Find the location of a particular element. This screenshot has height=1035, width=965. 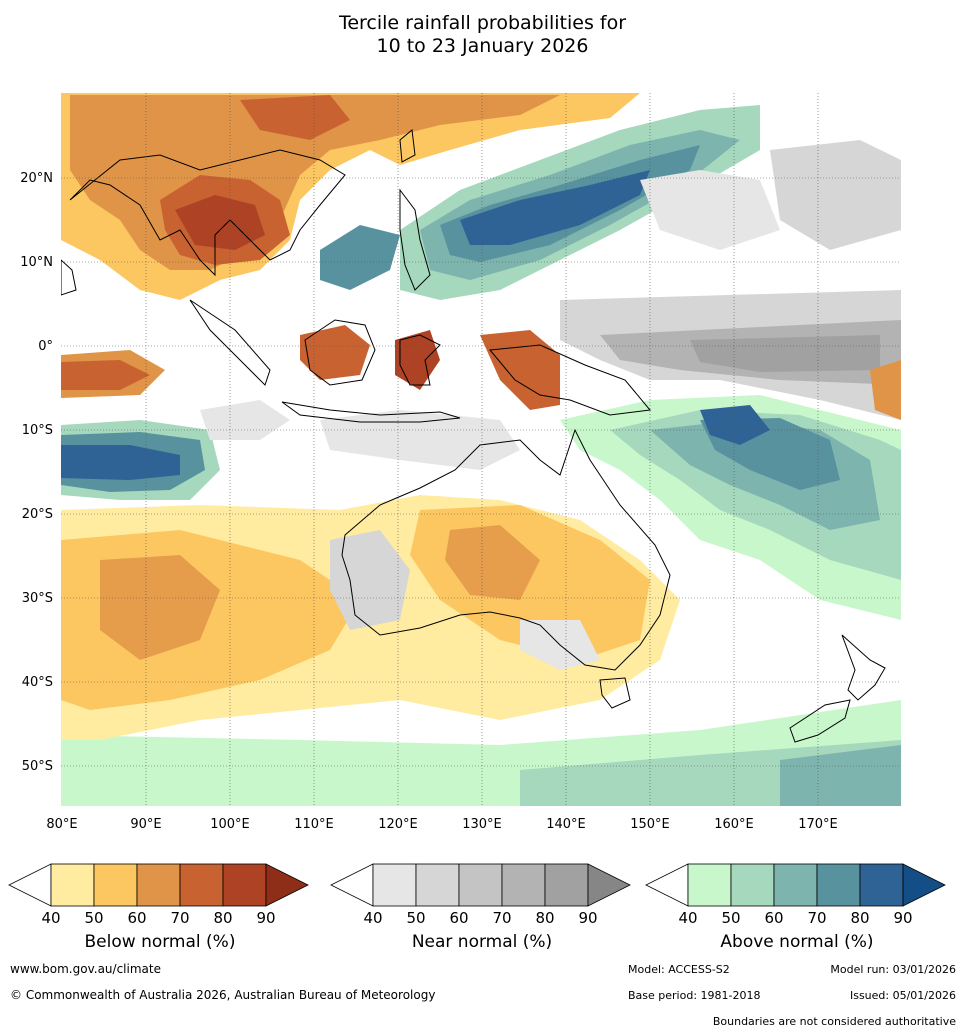

lat-label: 10°N is located at coordinates (36, 262).